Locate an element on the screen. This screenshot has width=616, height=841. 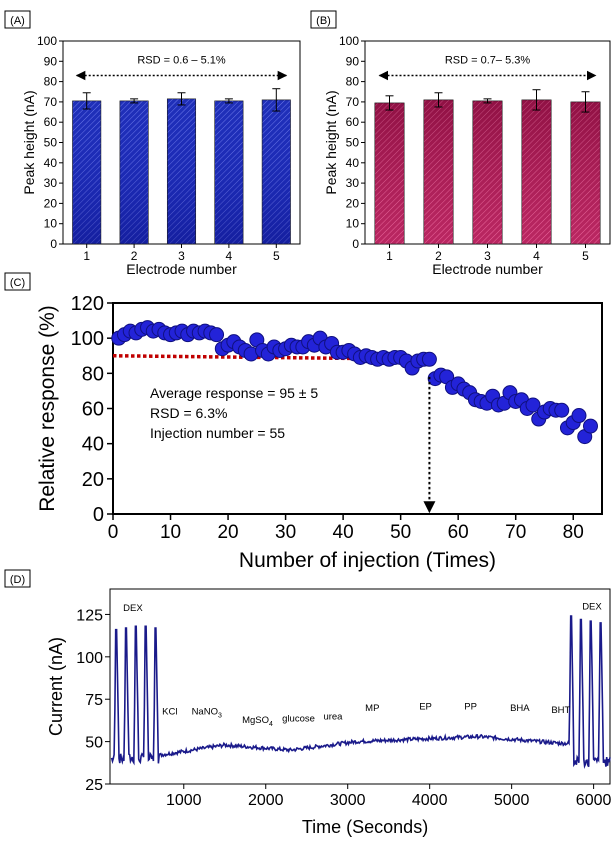
y-tick-label: 125 is located at coordinates (89, 615).